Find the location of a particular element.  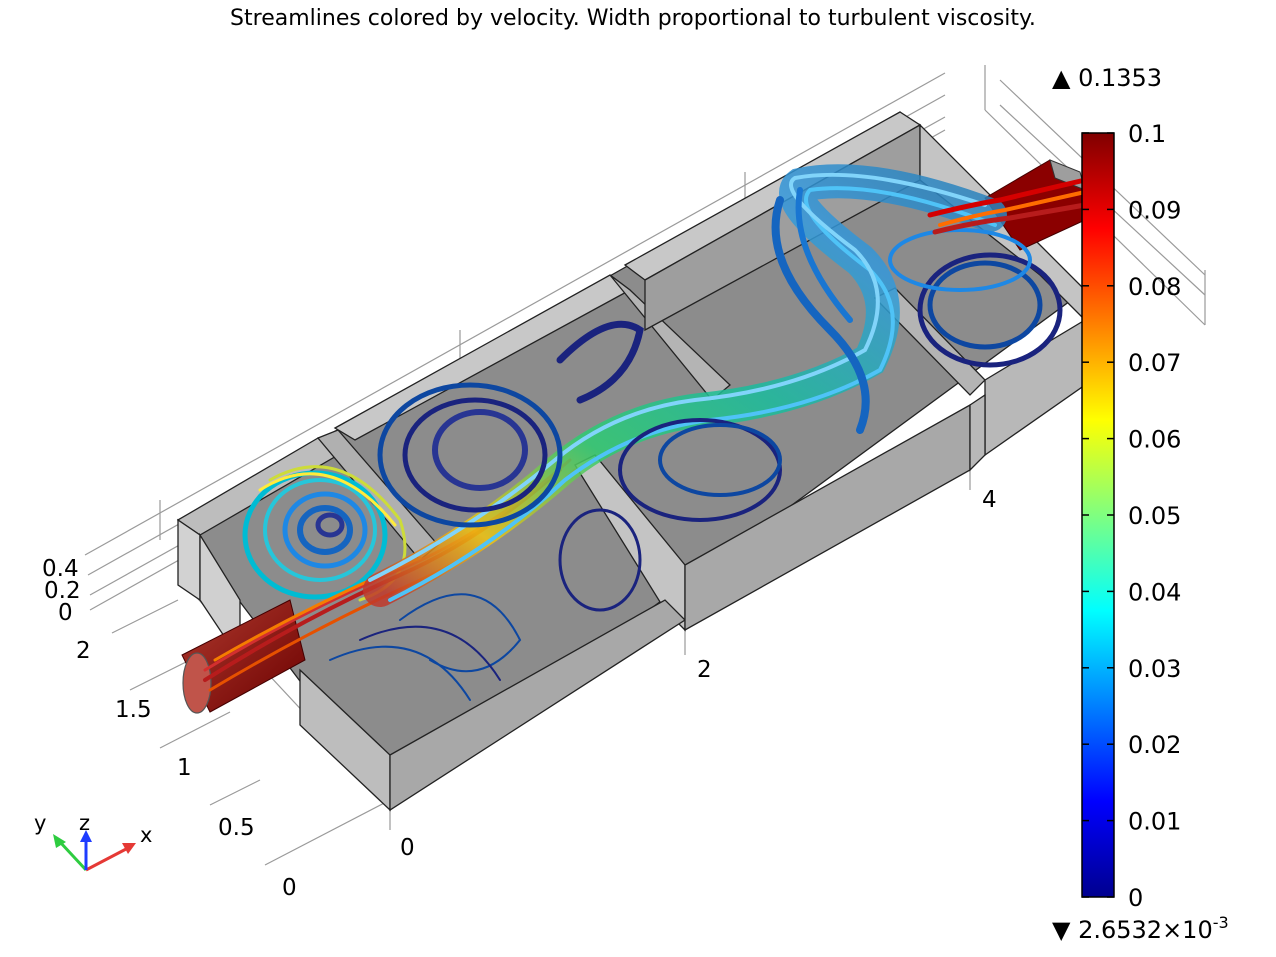

y-tick-1.5: 1.5 is located at coordinates (133, 710).